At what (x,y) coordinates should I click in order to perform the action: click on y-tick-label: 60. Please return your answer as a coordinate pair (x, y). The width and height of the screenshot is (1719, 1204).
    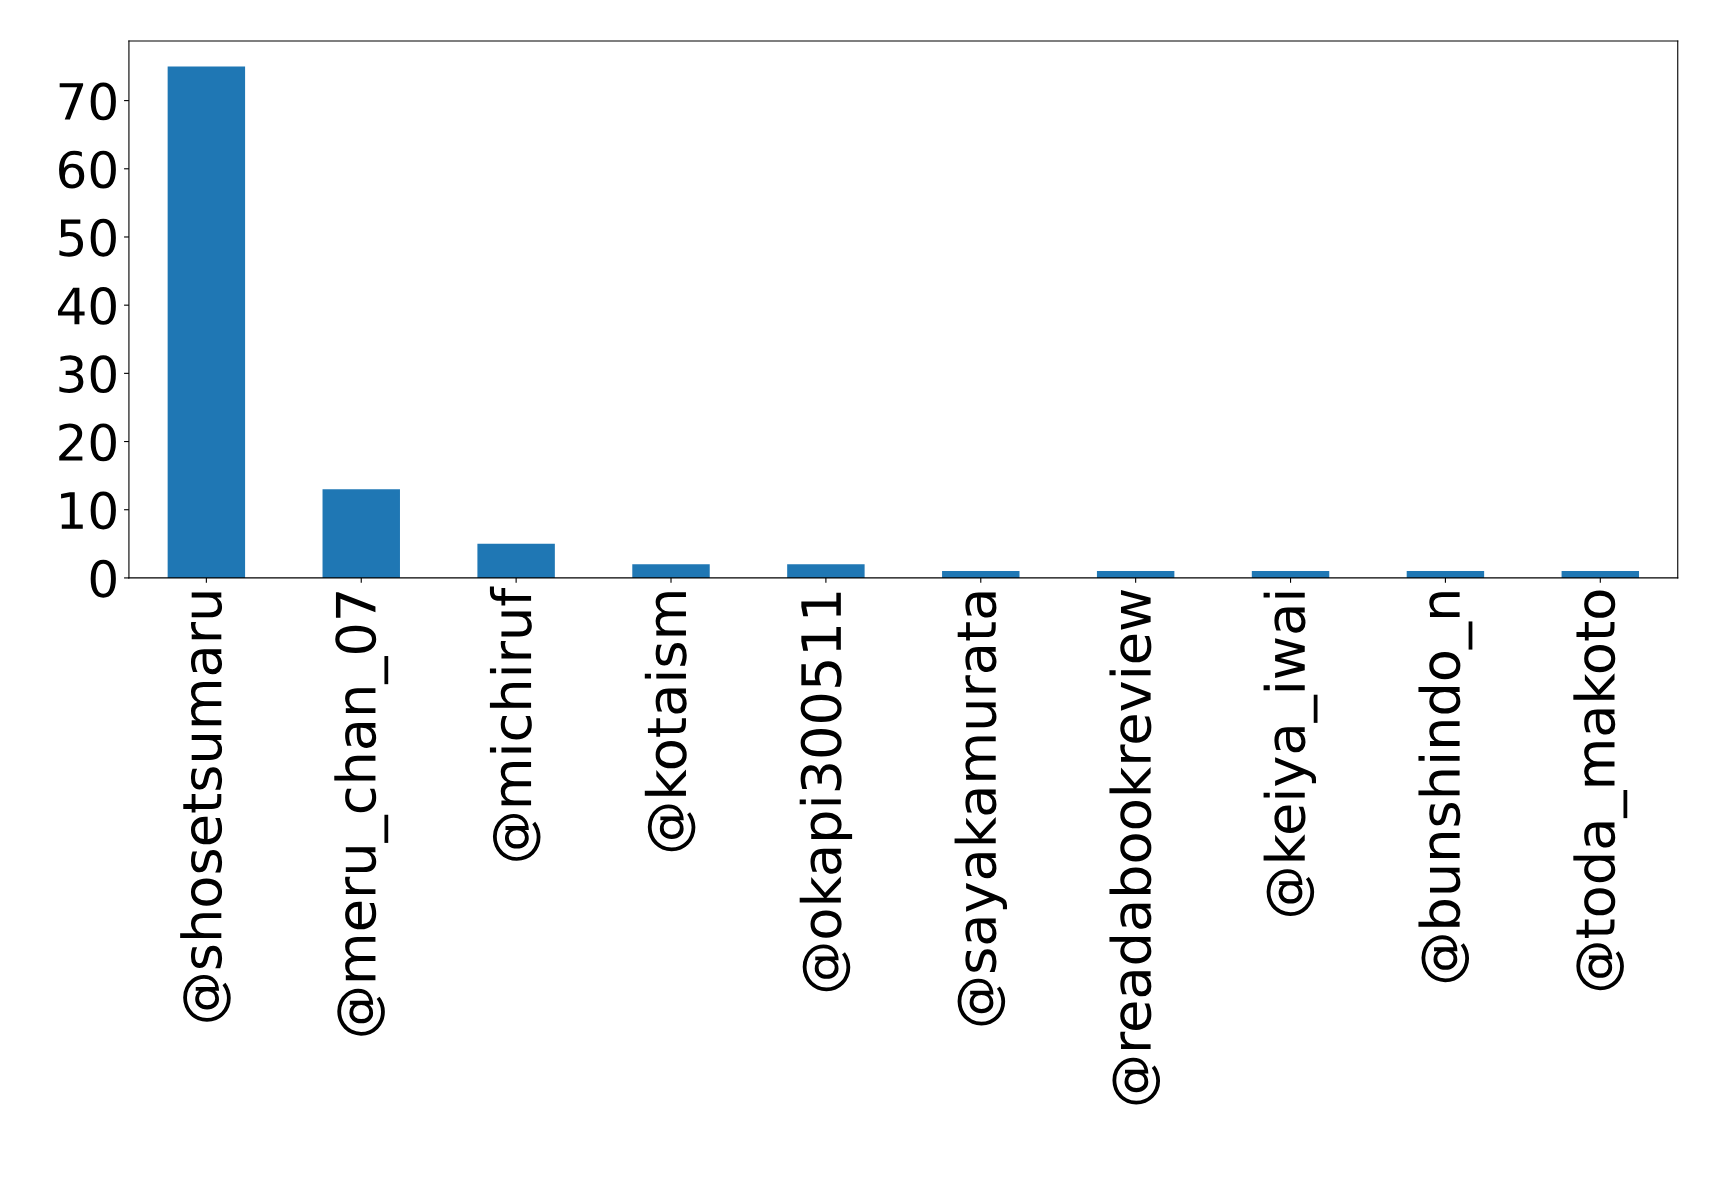
    Looking at the image, I should click on (87, 169).